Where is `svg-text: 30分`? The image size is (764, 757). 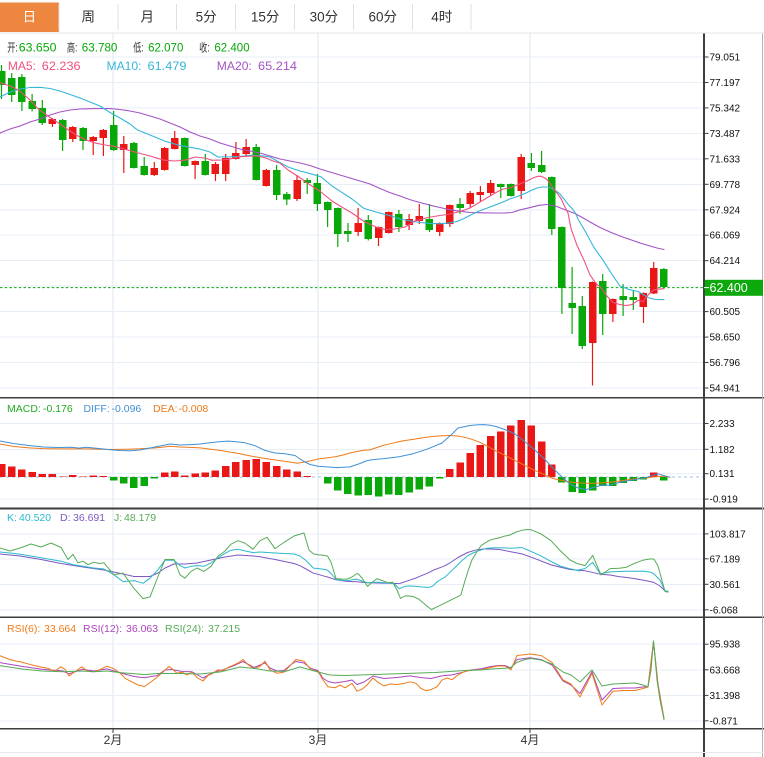 svg-text: 30分 is located at coordinates (324, 17).